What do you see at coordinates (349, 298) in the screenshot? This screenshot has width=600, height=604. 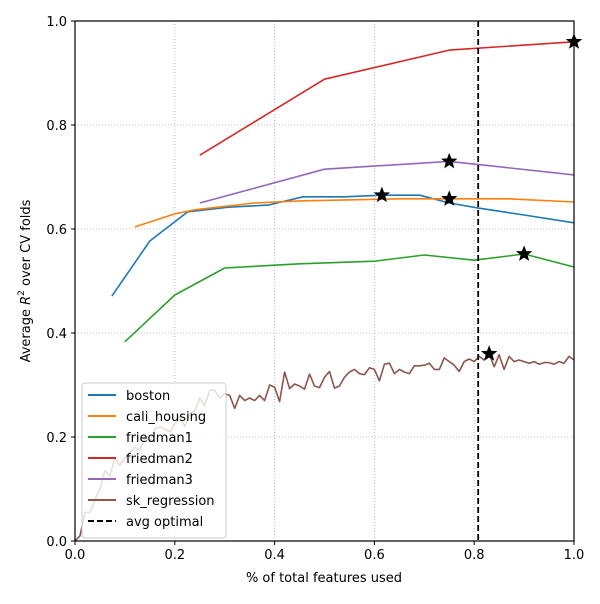 I see `series-line-friedman1` at bounding box center [349, 298].